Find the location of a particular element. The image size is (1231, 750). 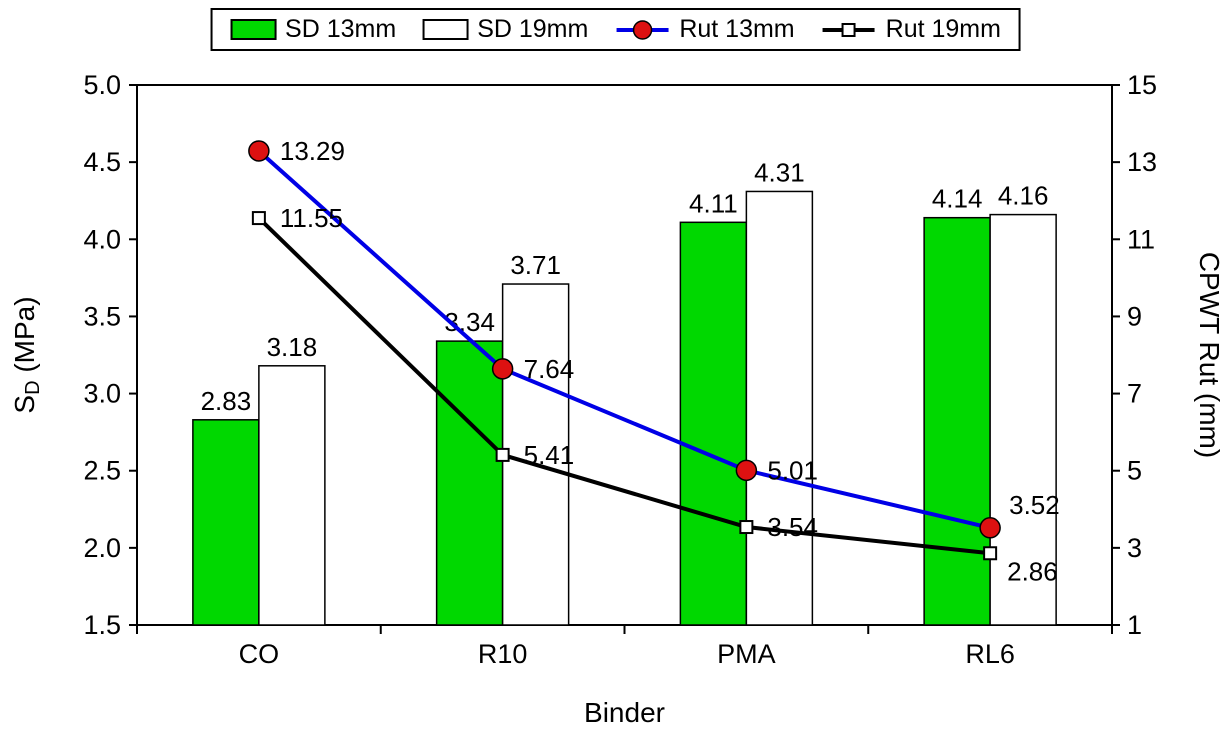

blue-line-circle-swatch-icon is located at coordinates (642, 29).